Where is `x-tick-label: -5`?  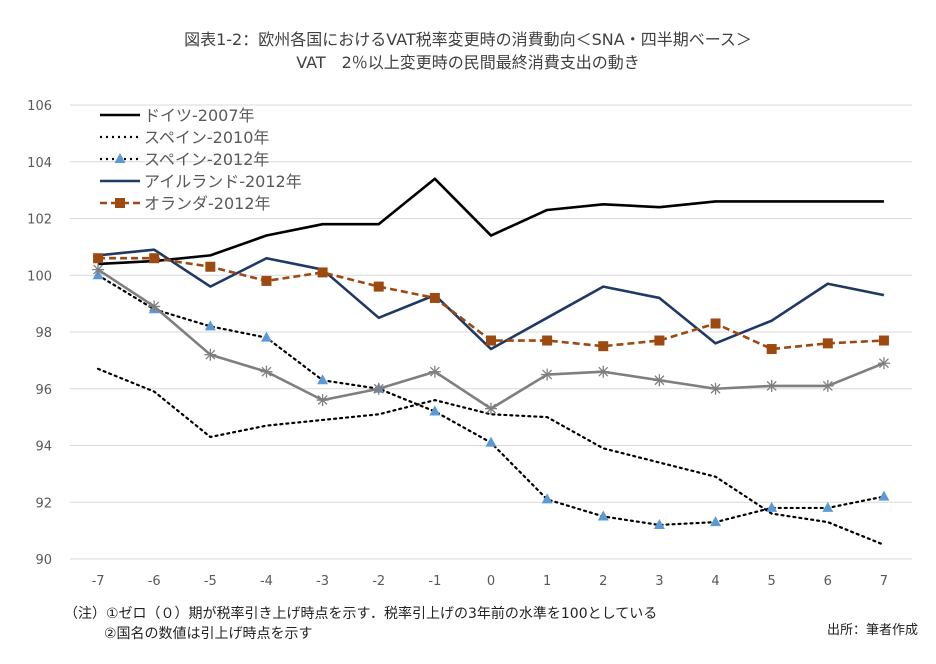 x-tick-label: -5 is located at coordinates (210, 581).